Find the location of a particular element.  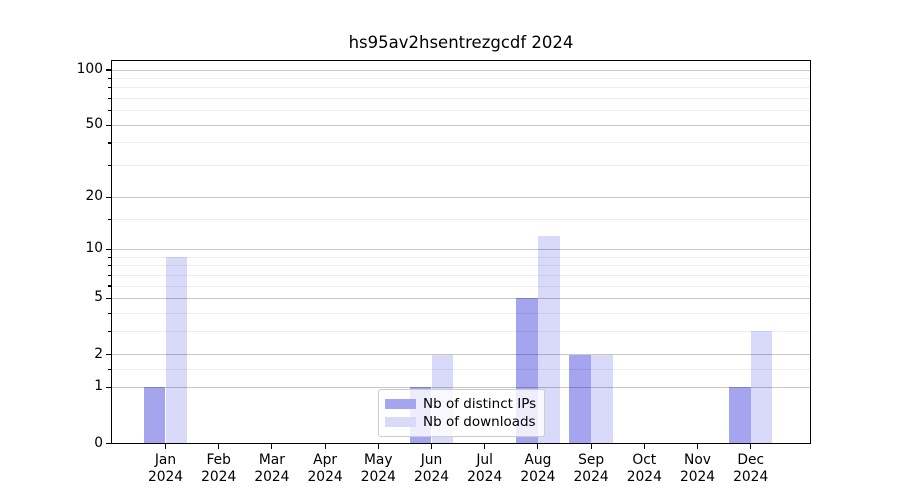

x-label-month: Jan is located at coordinates (165, 460).